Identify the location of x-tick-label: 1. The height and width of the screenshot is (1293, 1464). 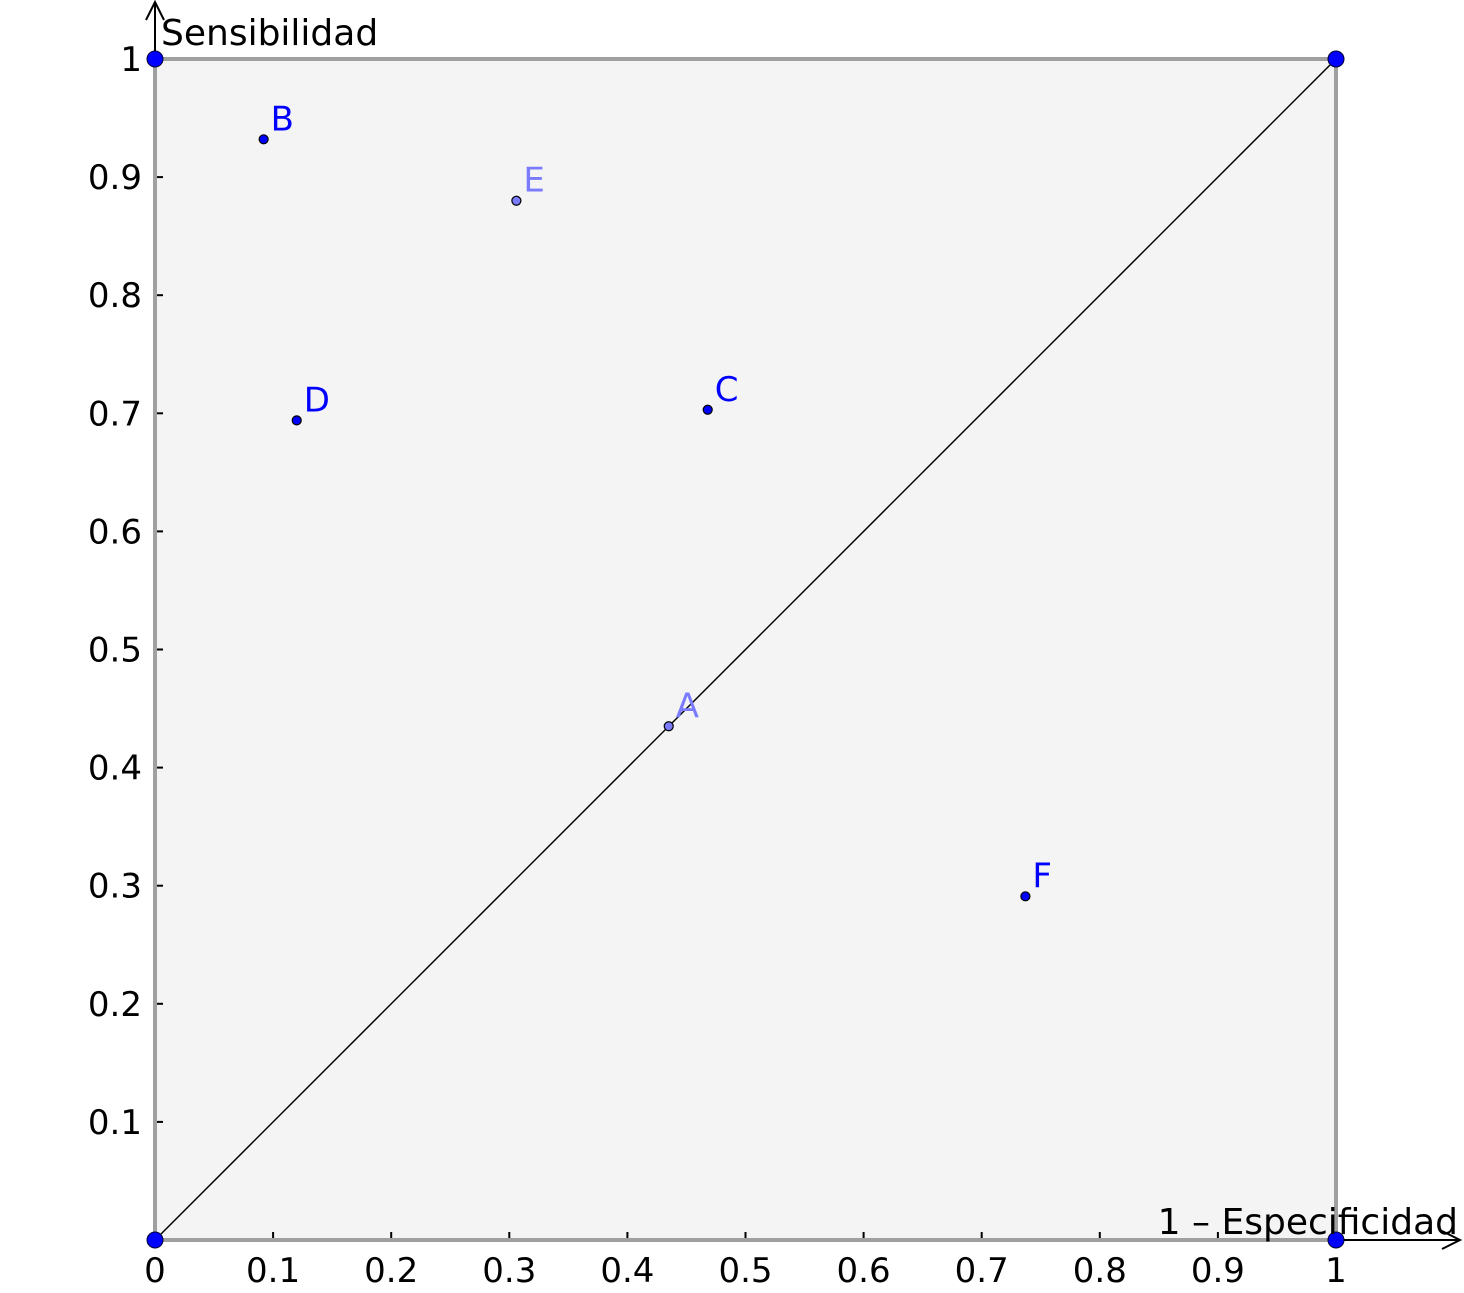
(1336, 1269).